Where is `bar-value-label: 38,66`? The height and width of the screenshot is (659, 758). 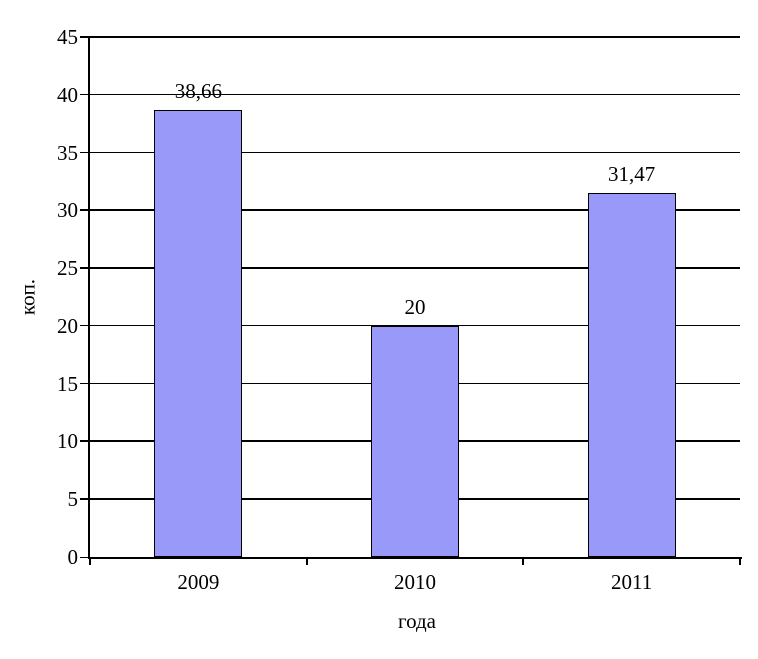
bar-value-label: 38,66 is located at coordinates (198, 91).